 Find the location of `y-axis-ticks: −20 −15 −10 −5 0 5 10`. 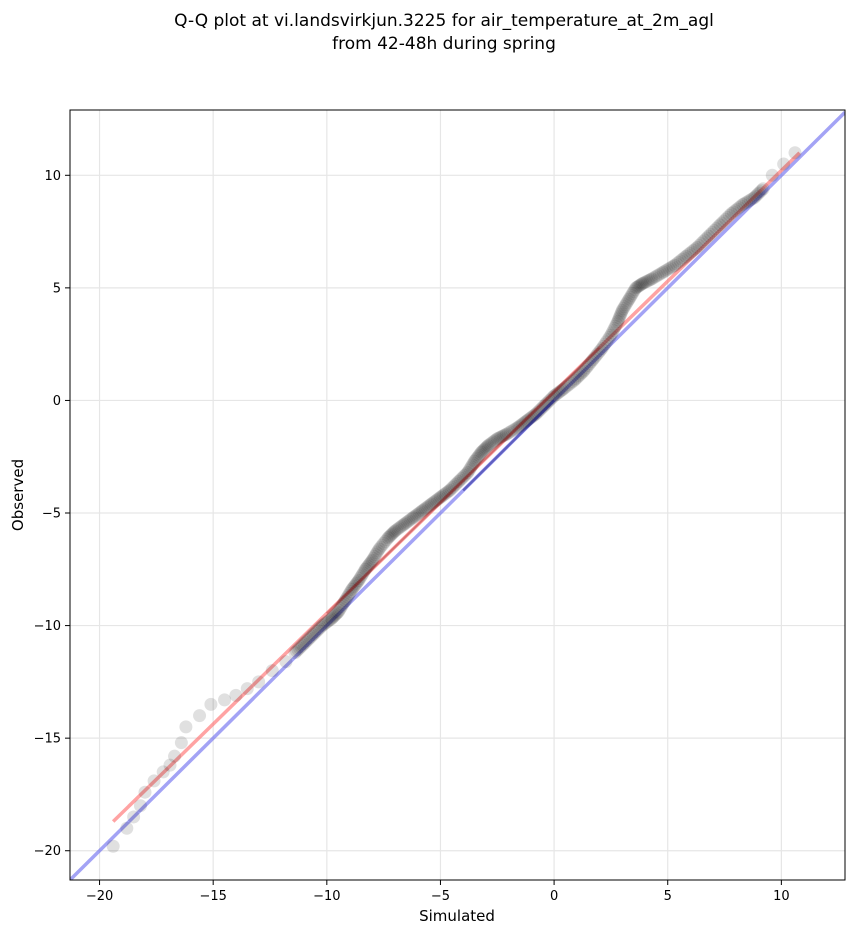

y-axis-ticks: −20 −15 −10 −5 0 5 10 is located at coordinates (52, 514).